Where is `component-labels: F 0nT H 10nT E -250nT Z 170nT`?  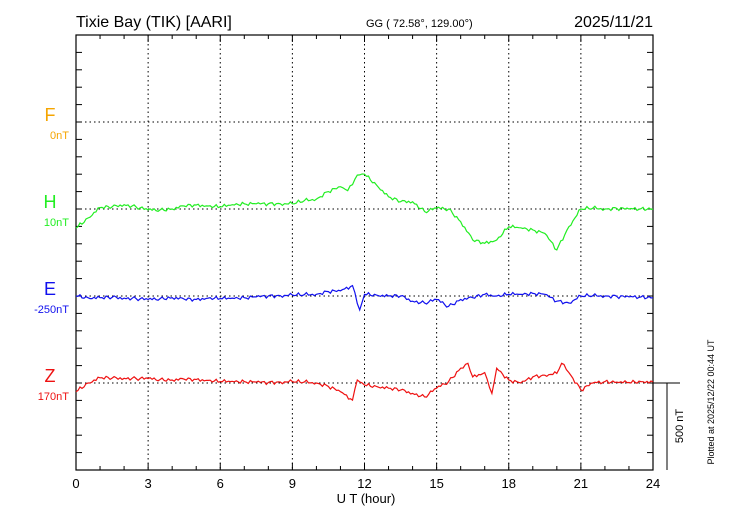 component-labels: F 0nT H 10nT E -250nT Z 170nT is located at coordinates (51, 254).